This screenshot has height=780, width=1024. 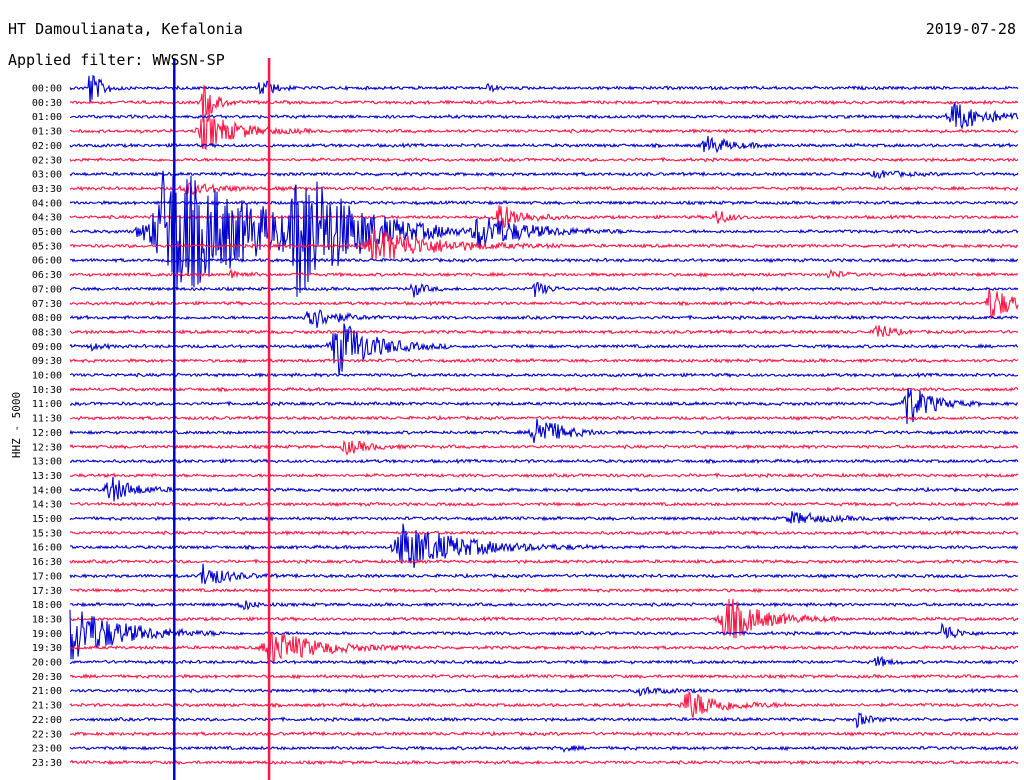 I want to click on station-title: HT Damoulianata, Kefalonia, so click(x=125, y=29).